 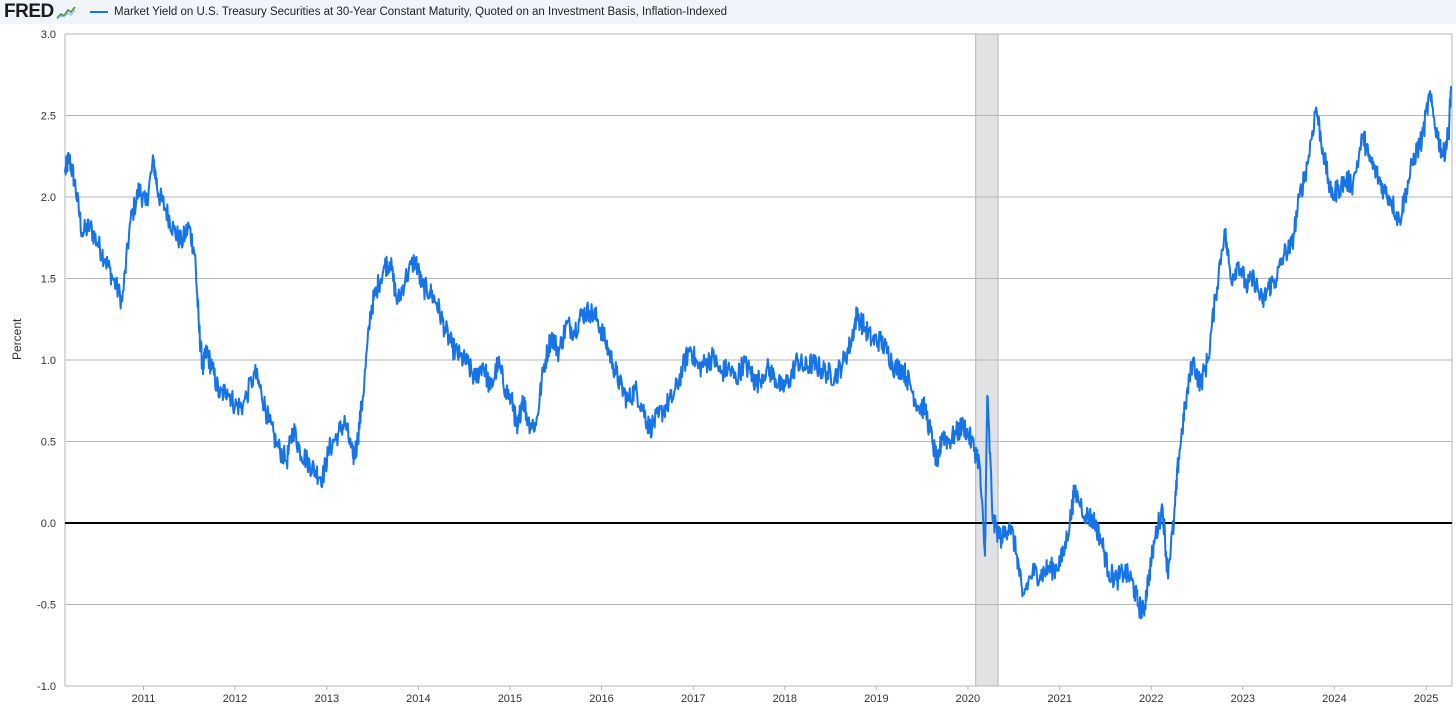 I want to click on x-tick-label: 2012, so click(x=235, y=699).